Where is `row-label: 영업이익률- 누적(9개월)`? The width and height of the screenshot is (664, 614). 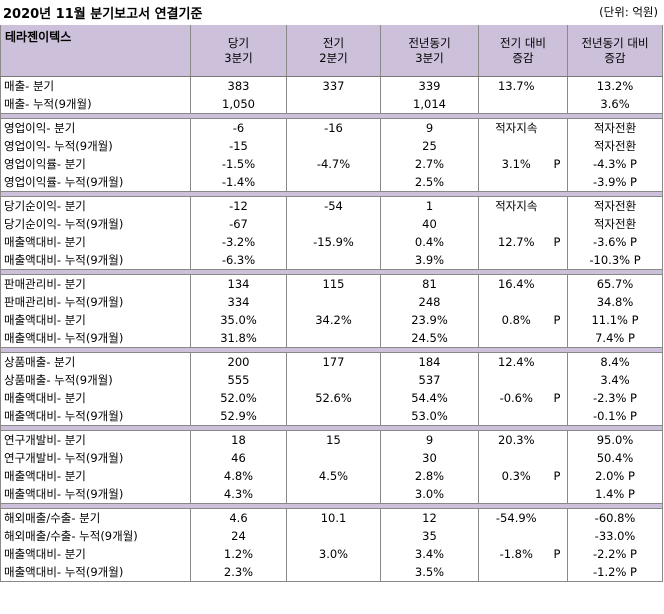
row-label: 영업이익률- 누적(9개월) is located at coordinates (95, 182).